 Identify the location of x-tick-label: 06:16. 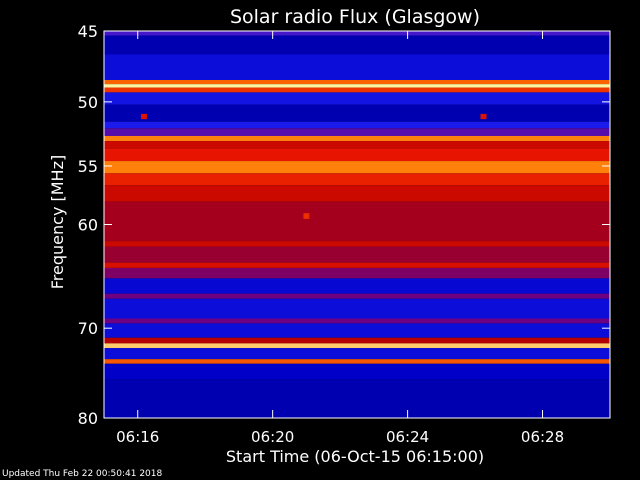
(137, 437).